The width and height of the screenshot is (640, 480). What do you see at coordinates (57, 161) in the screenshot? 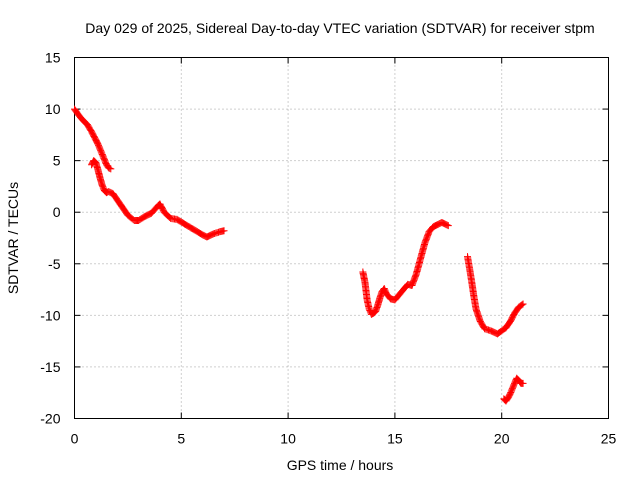
I see `y-tick-label: 5` at bounding box center [57, 161].